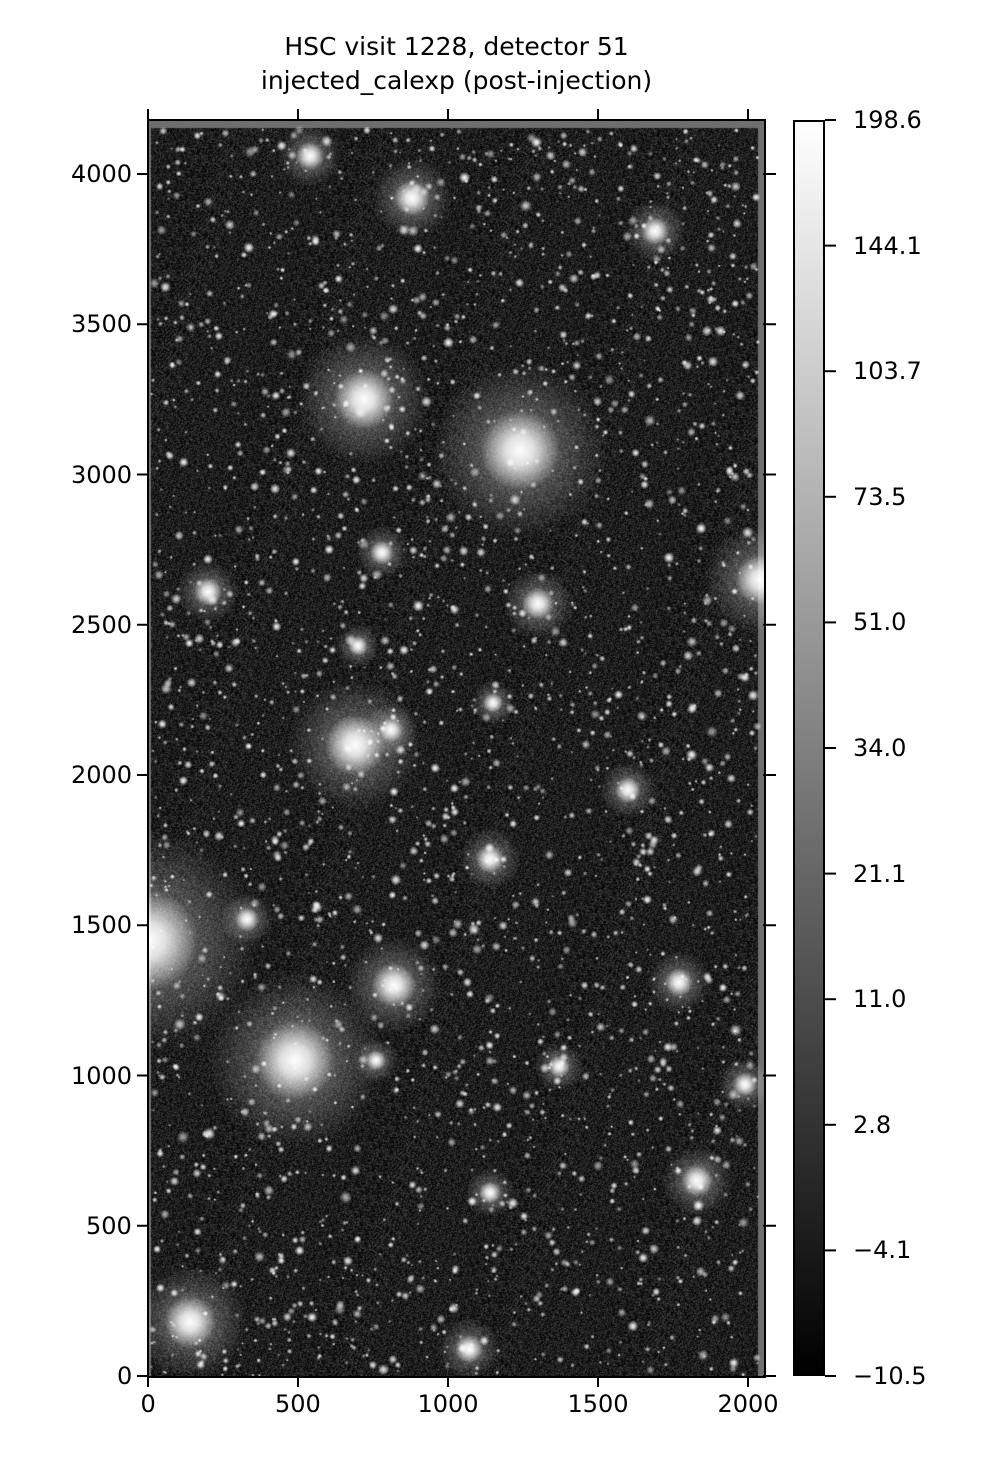 The width and height of the screenshot is (989, 1469). Describe the element at coordinates (880, 496) in the screenshot. I see `colorbar-tick-label: 73.5` at that location.